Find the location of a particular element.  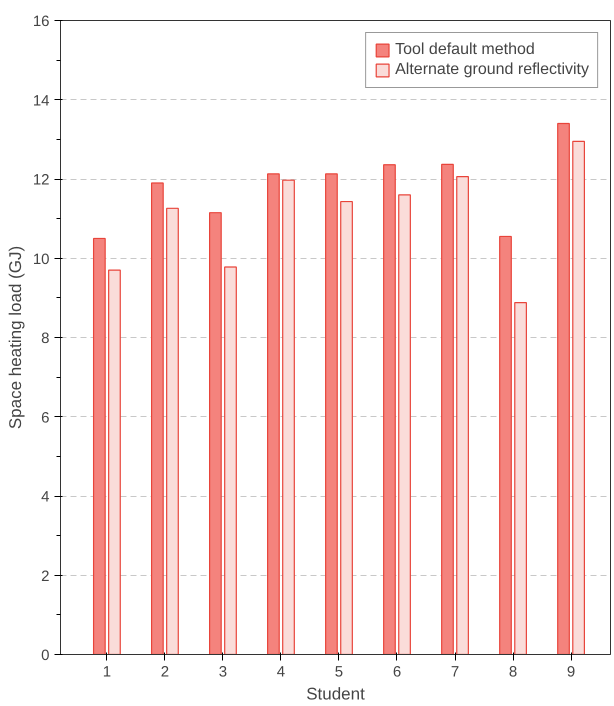

x-tick-label: 4 is located at coordinates (281, 672).